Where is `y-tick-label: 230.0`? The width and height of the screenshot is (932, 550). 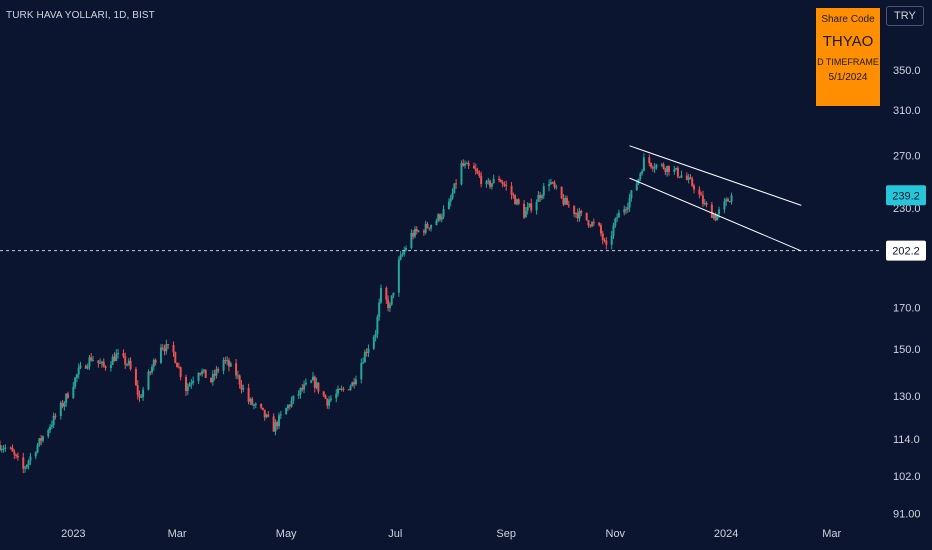
y-tick-label: 230.0 is located at coordinates (907, 209).